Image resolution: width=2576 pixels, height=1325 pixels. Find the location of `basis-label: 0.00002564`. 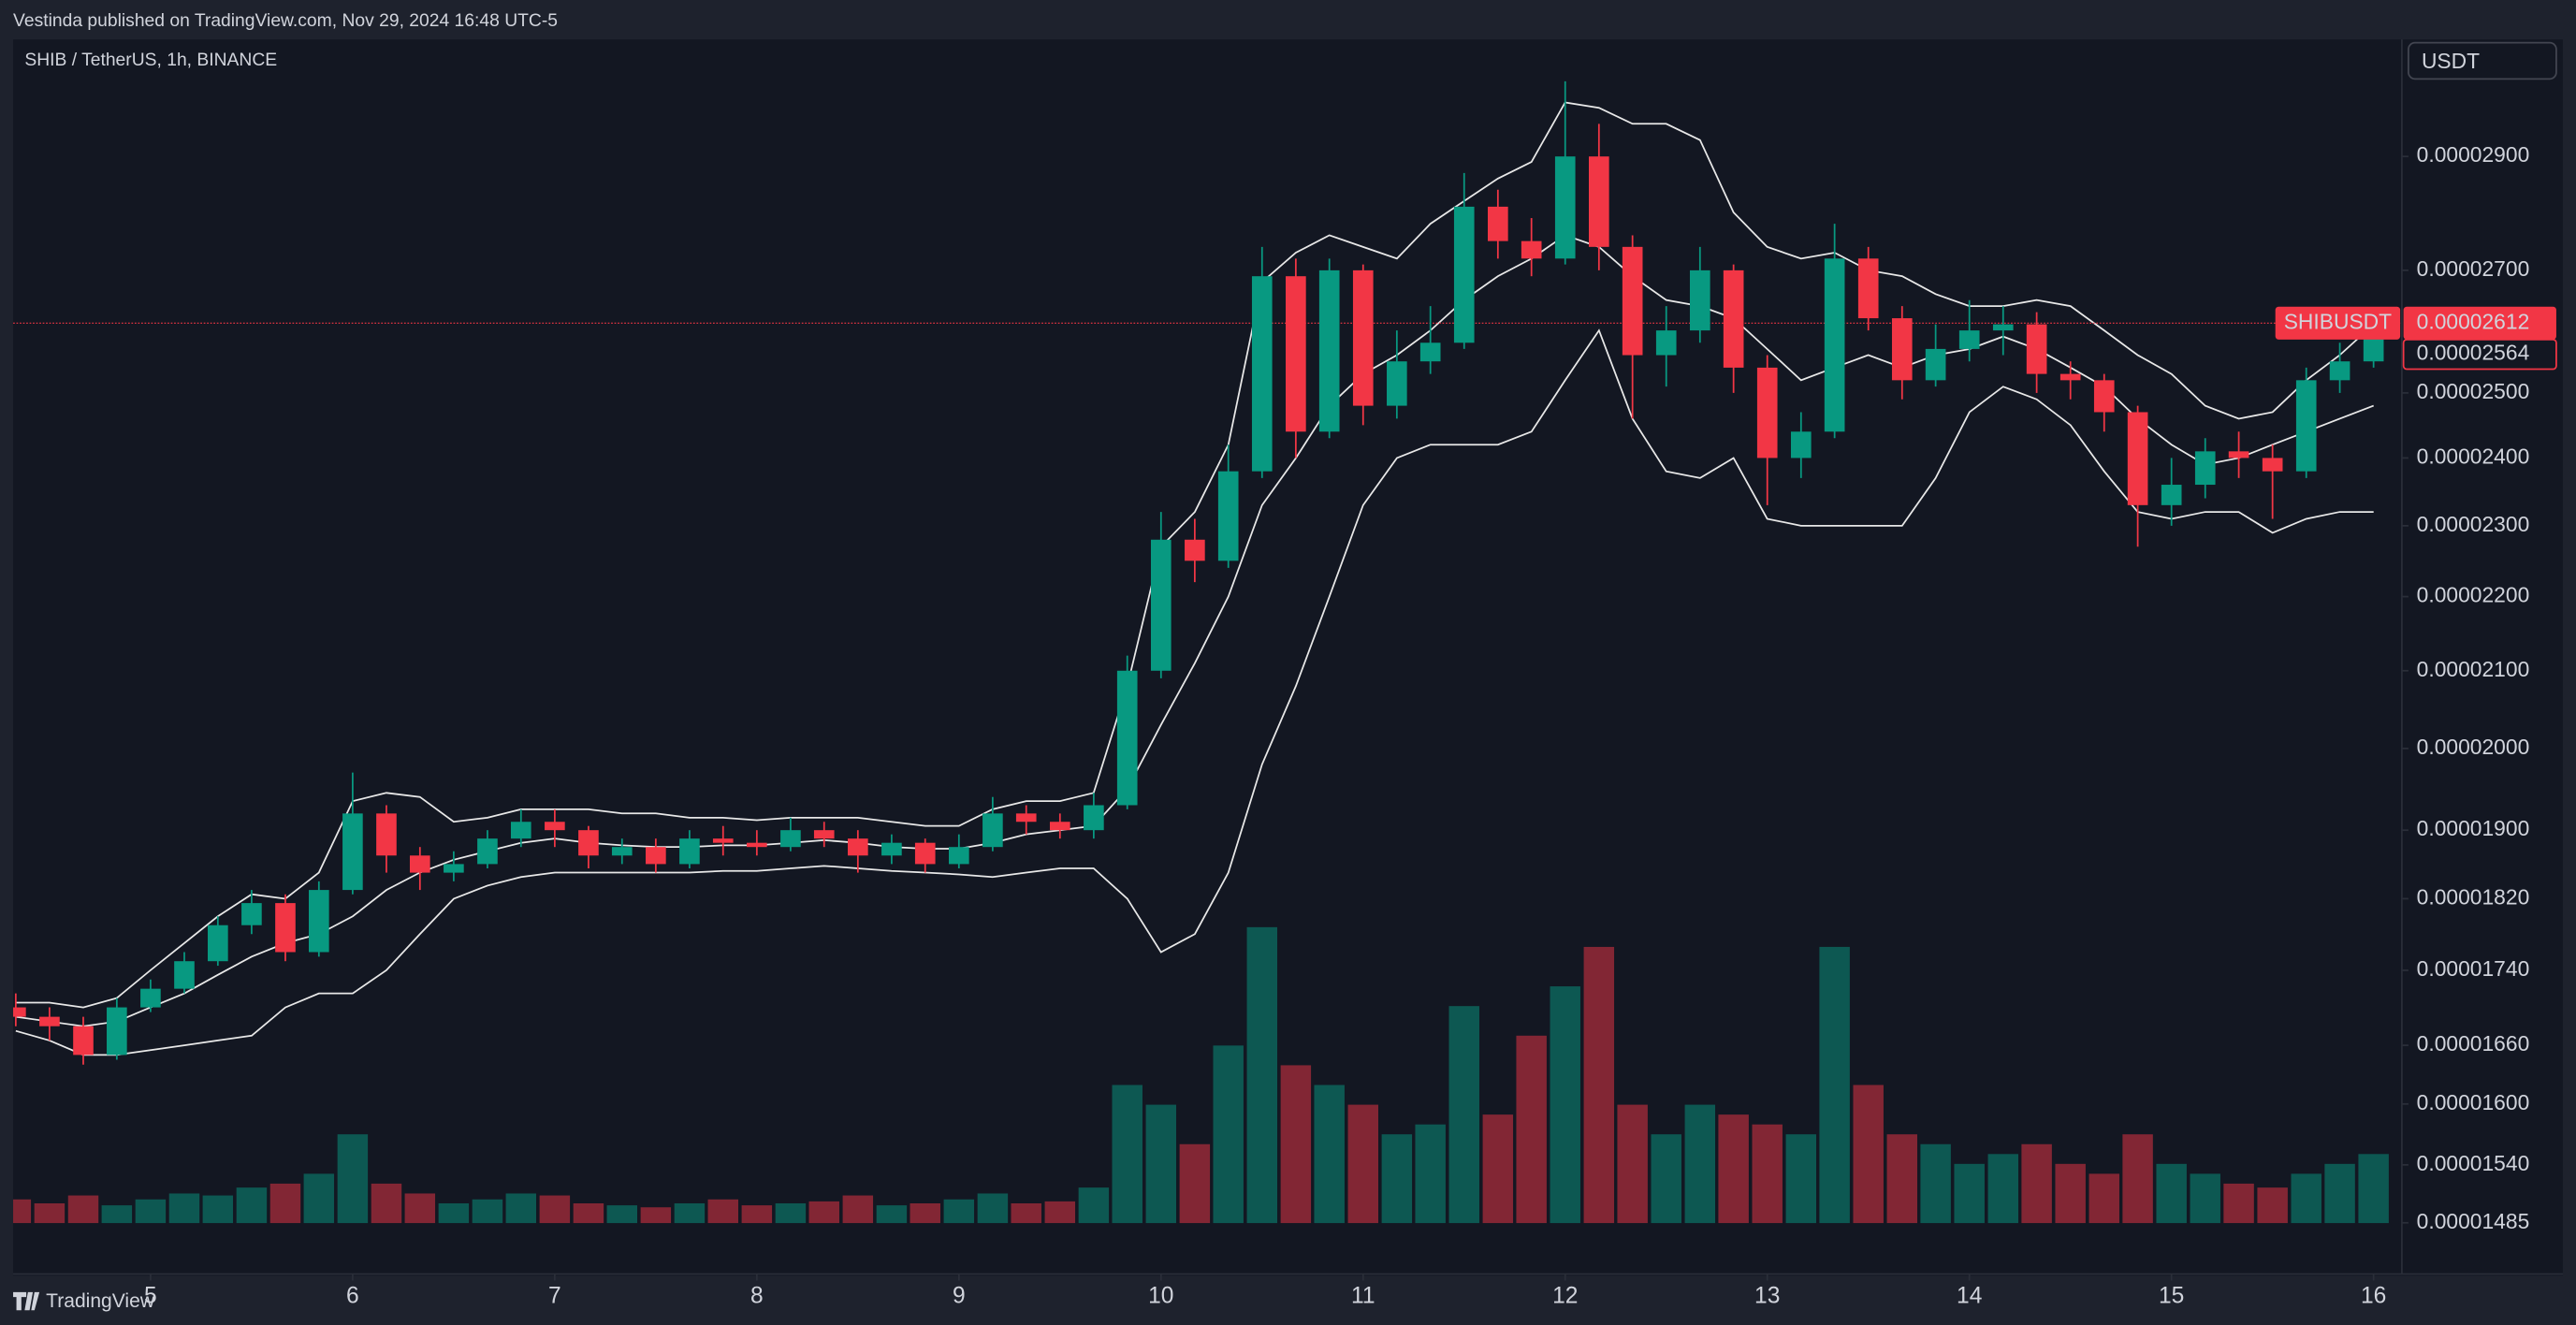

basis-label: 0.00002564 is located at coordinates (2473, 353).